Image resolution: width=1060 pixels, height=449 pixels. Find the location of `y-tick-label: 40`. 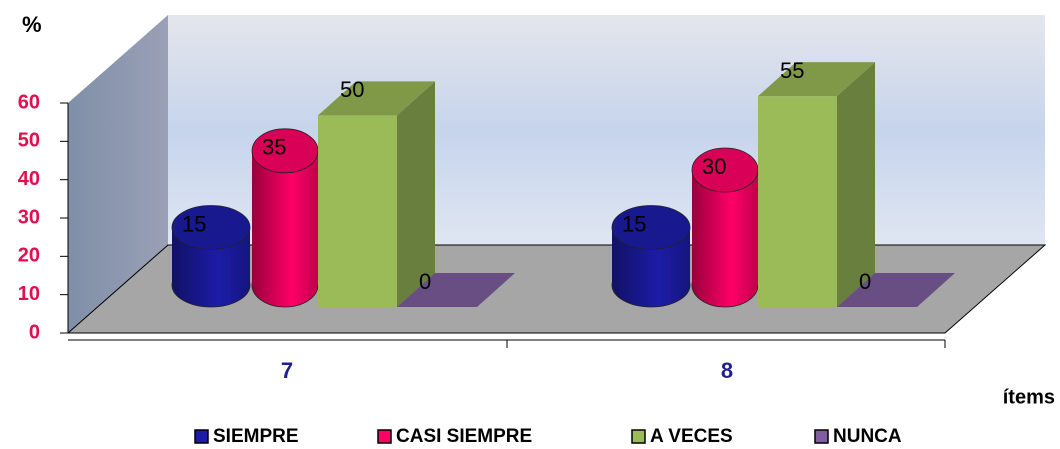

y-tick-label: 40 is located at coordinates (29, 179).